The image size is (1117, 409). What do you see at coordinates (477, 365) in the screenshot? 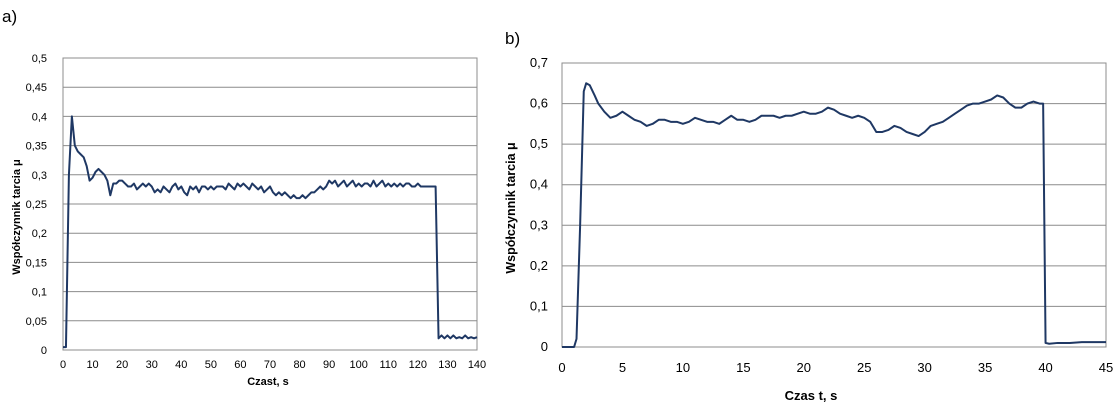
I see `x-tick-label-a: 140` at bounding box center [477, 365].